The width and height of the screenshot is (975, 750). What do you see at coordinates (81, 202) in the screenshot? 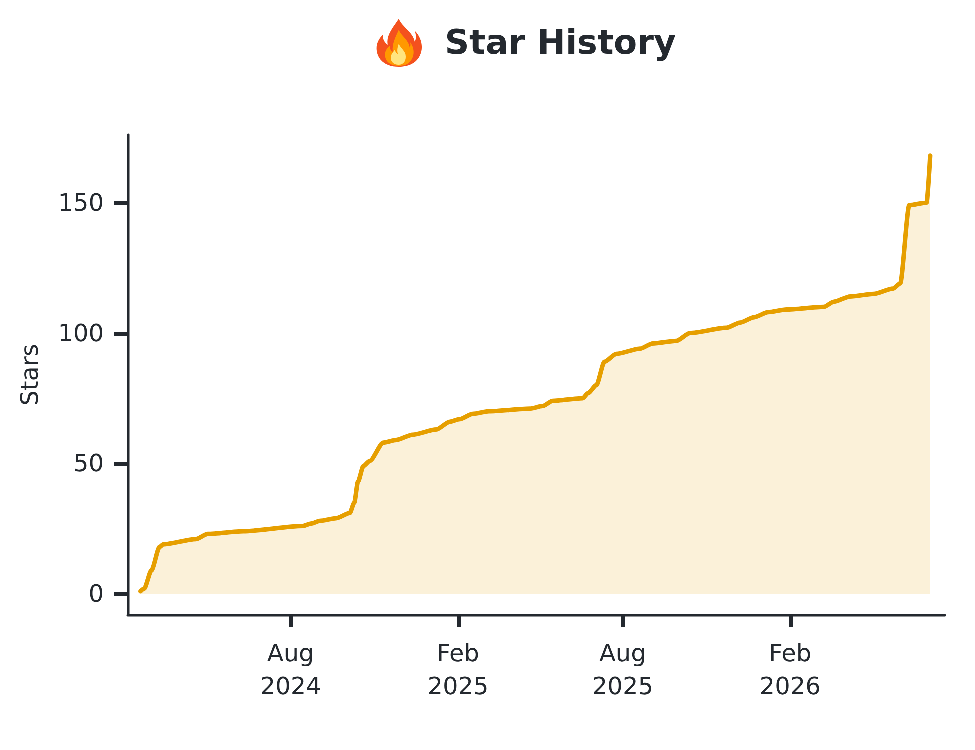
I see `y-tick-label: 150` at bounding box center [81, 202].